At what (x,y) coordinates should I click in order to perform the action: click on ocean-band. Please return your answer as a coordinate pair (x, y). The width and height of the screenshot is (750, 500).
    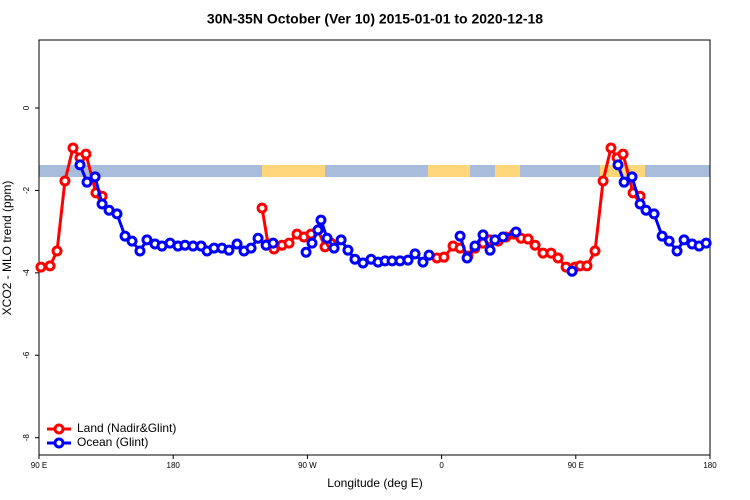
    Looking at the image, I should click on (374, 171).